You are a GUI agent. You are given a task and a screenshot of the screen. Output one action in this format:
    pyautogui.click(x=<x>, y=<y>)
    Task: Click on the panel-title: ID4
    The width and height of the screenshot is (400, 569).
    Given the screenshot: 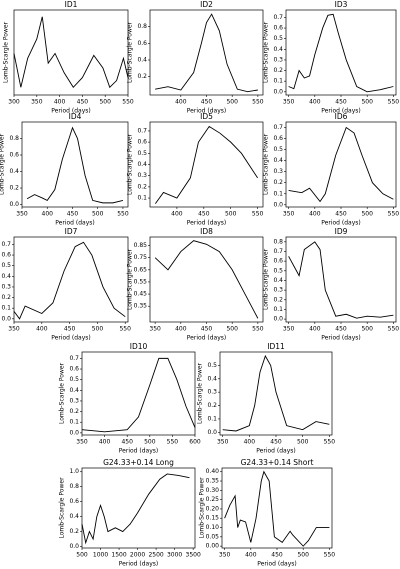 What is the action you would take?
    pyautogui.click(x=75, y=116)
    